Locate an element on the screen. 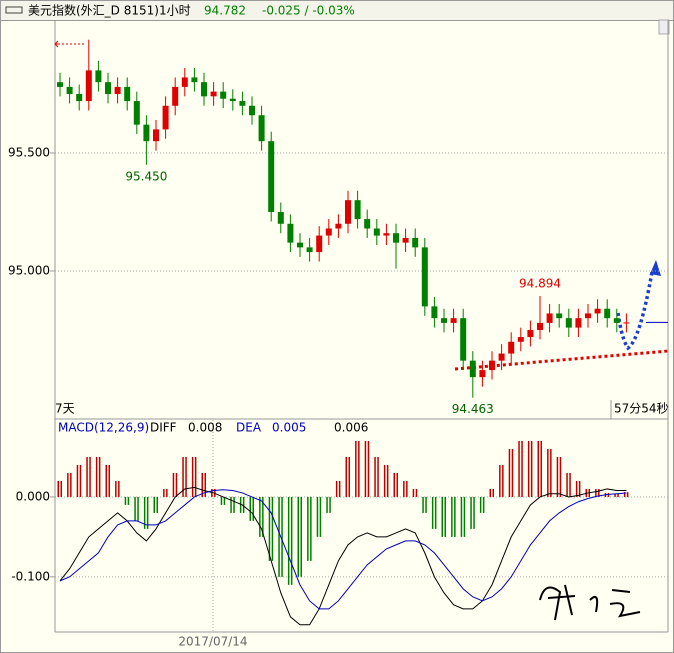  legend-label: DEA is located at coordinates (249, 428).